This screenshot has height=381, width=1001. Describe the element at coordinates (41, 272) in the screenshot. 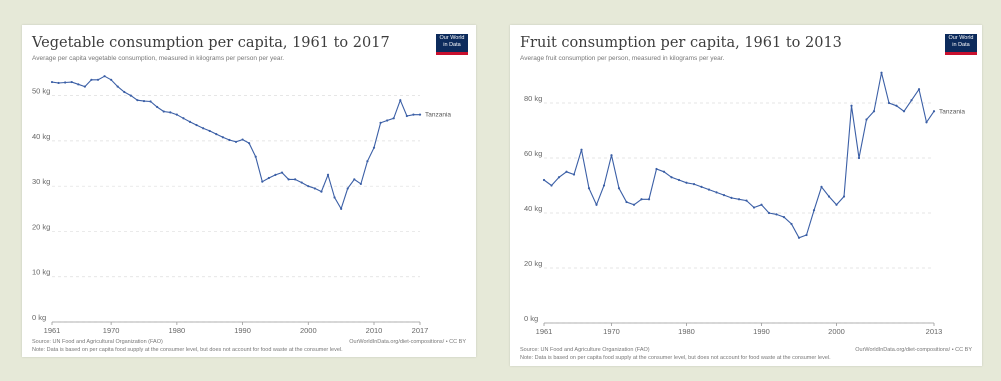

I see `y-tick-label: 10 kg` at that location.